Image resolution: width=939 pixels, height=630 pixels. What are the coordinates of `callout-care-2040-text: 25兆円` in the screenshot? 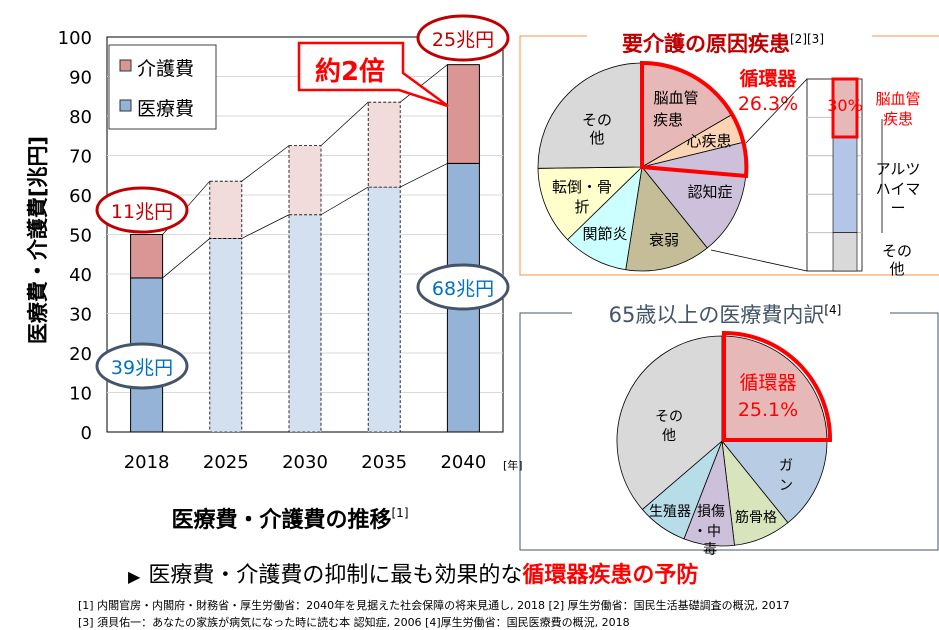 It's located at (463, 40).